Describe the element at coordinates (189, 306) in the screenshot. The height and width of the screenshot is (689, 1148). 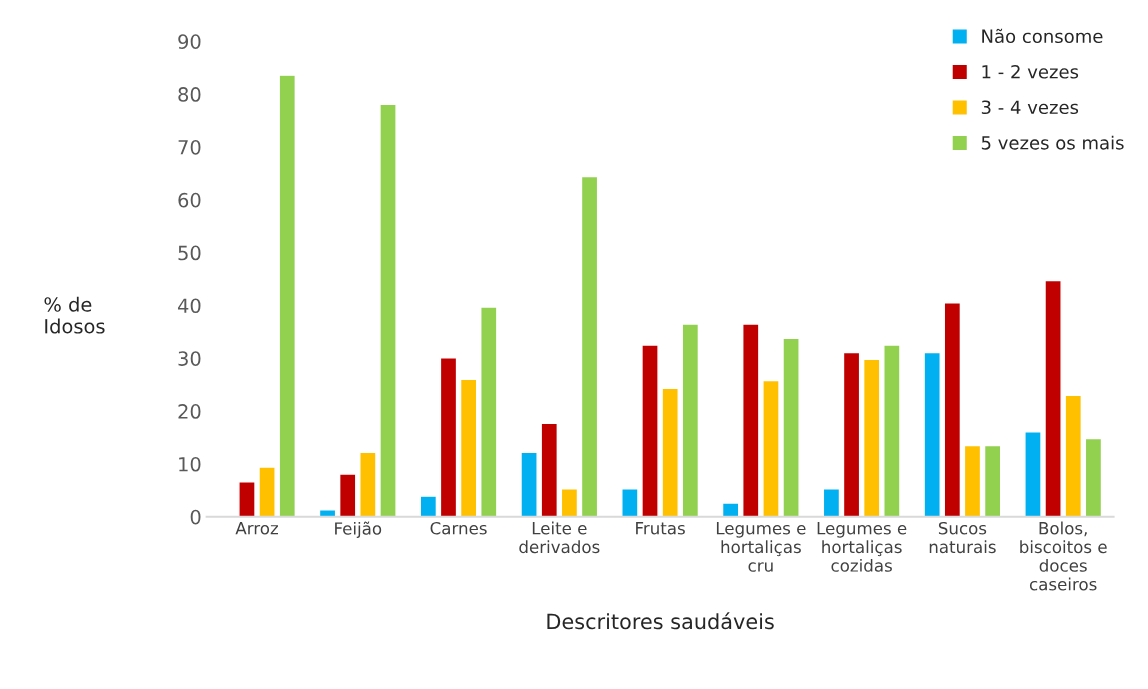
I see `y-tick-label: 40` at that location.